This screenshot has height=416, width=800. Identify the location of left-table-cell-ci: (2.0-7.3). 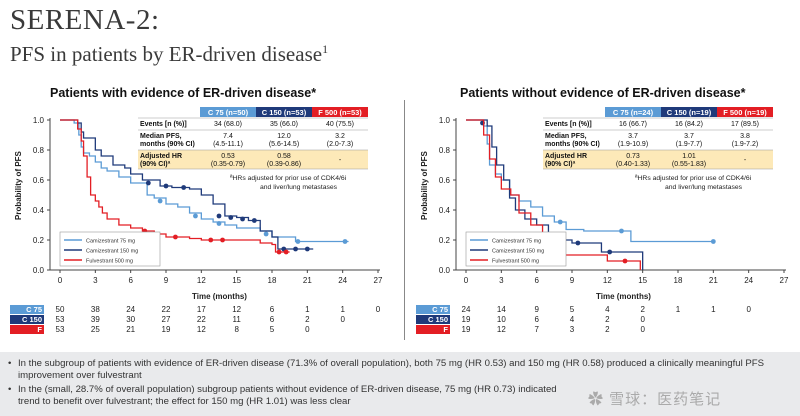
(340, 144).